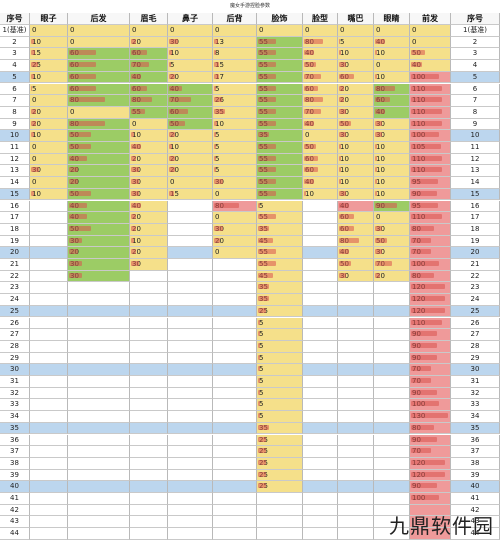  I want to click on table-cell: 13, so click(235, 42).